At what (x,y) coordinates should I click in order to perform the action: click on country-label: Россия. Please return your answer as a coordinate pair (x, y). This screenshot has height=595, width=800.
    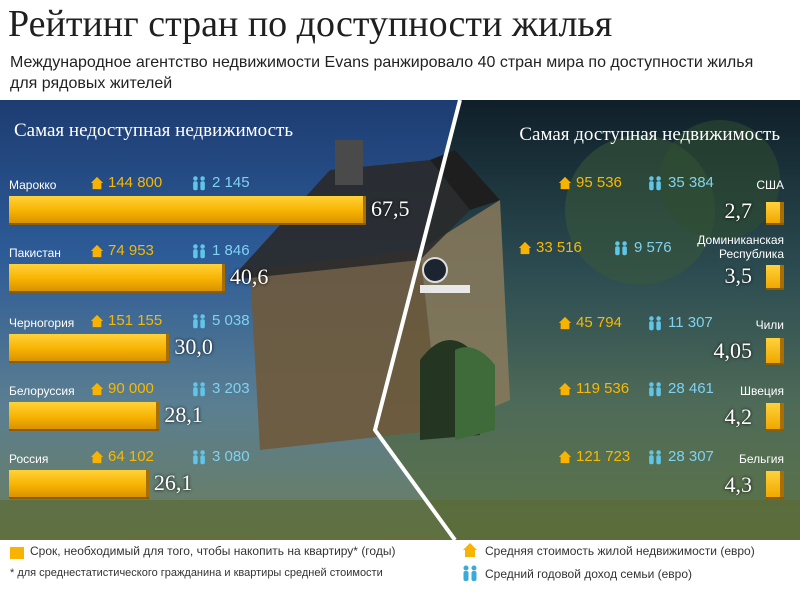
    Looking at the image, I should click on (29, 459).